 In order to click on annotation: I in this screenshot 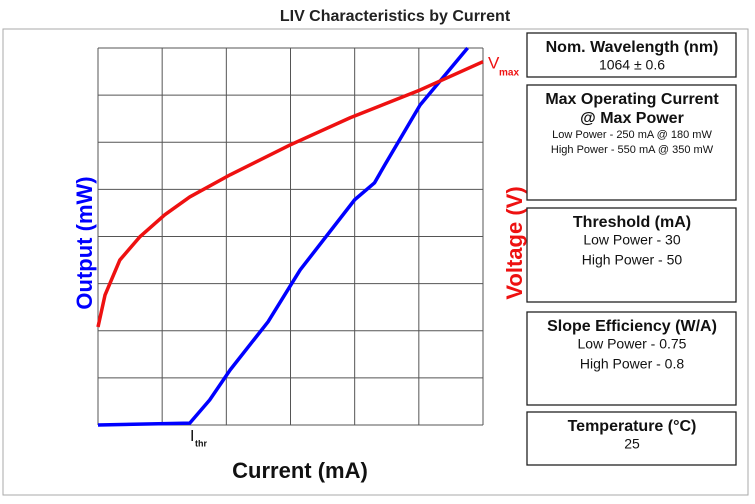, I will do `click(192, 436)`.